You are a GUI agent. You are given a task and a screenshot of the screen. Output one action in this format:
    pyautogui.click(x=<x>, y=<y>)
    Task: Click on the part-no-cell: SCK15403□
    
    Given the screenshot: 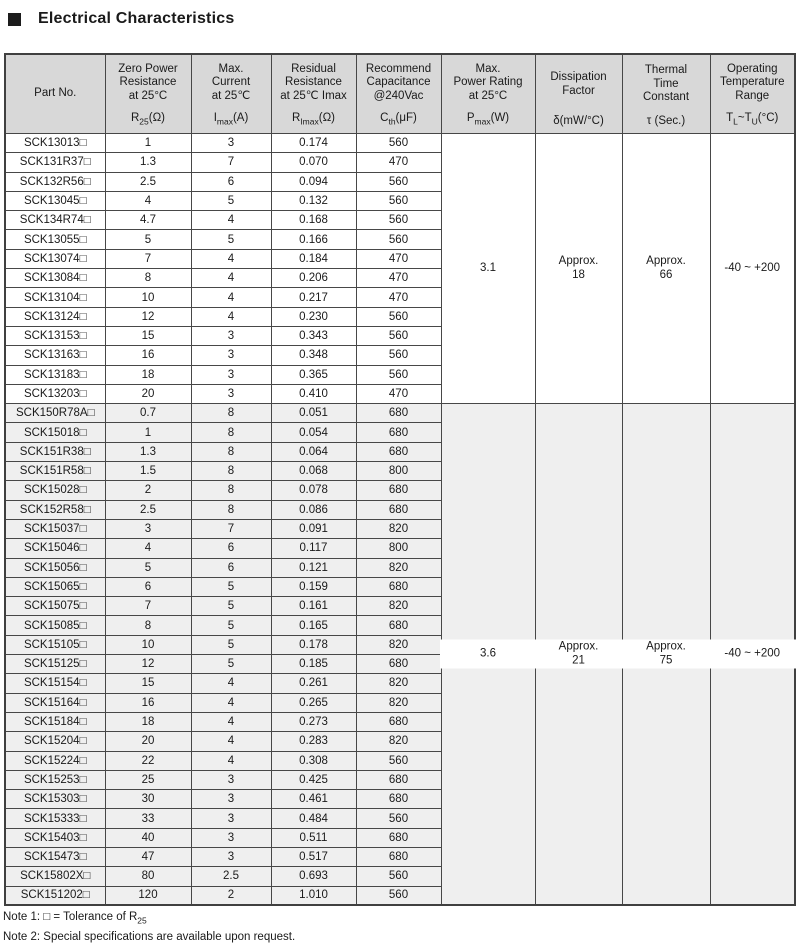 What is the action you would take?
    pyautogui.click(x=55, y=837)
    